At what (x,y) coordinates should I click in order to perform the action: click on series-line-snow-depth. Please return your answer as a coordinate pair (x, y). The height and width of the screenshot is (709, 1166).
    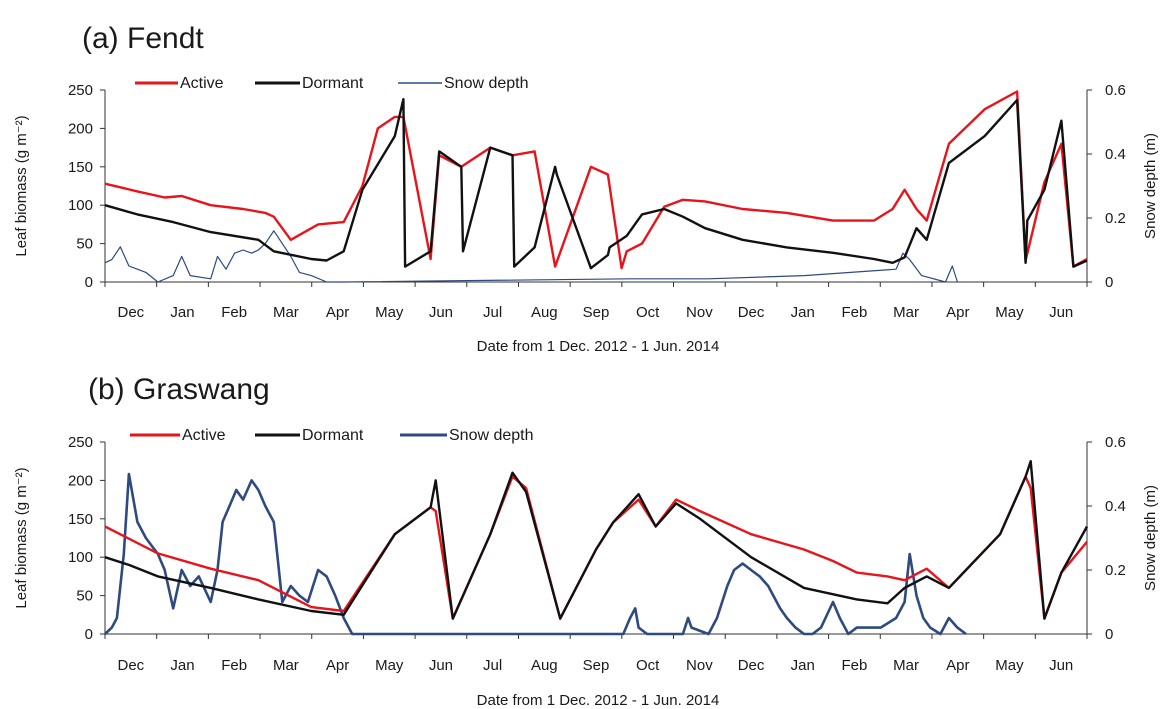
    Looking at the image, I should click on (531, 256).